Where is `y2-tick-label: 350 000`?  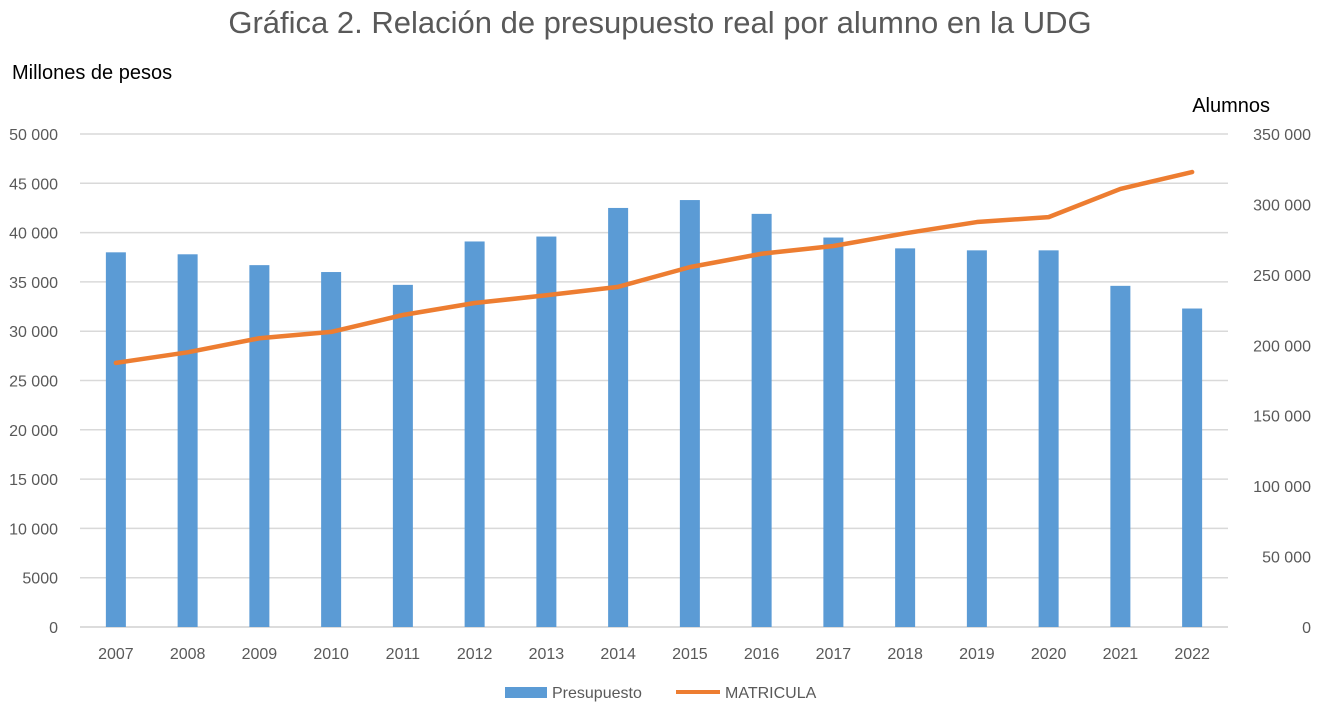
y2-tick-label: 350 000 is located at coordinates (1282, 135).